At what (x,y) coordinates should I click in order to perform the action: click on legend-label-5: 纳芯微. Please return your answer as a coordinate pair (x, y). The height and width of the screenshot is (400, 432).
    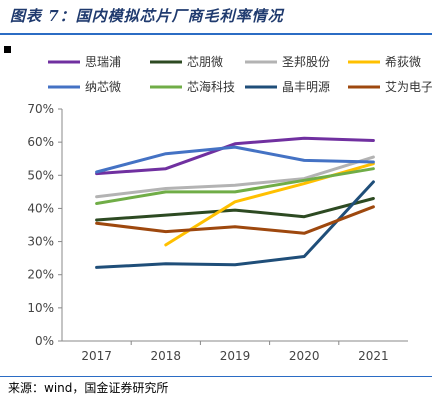
    Looking at the image, I should click on (103, 87).